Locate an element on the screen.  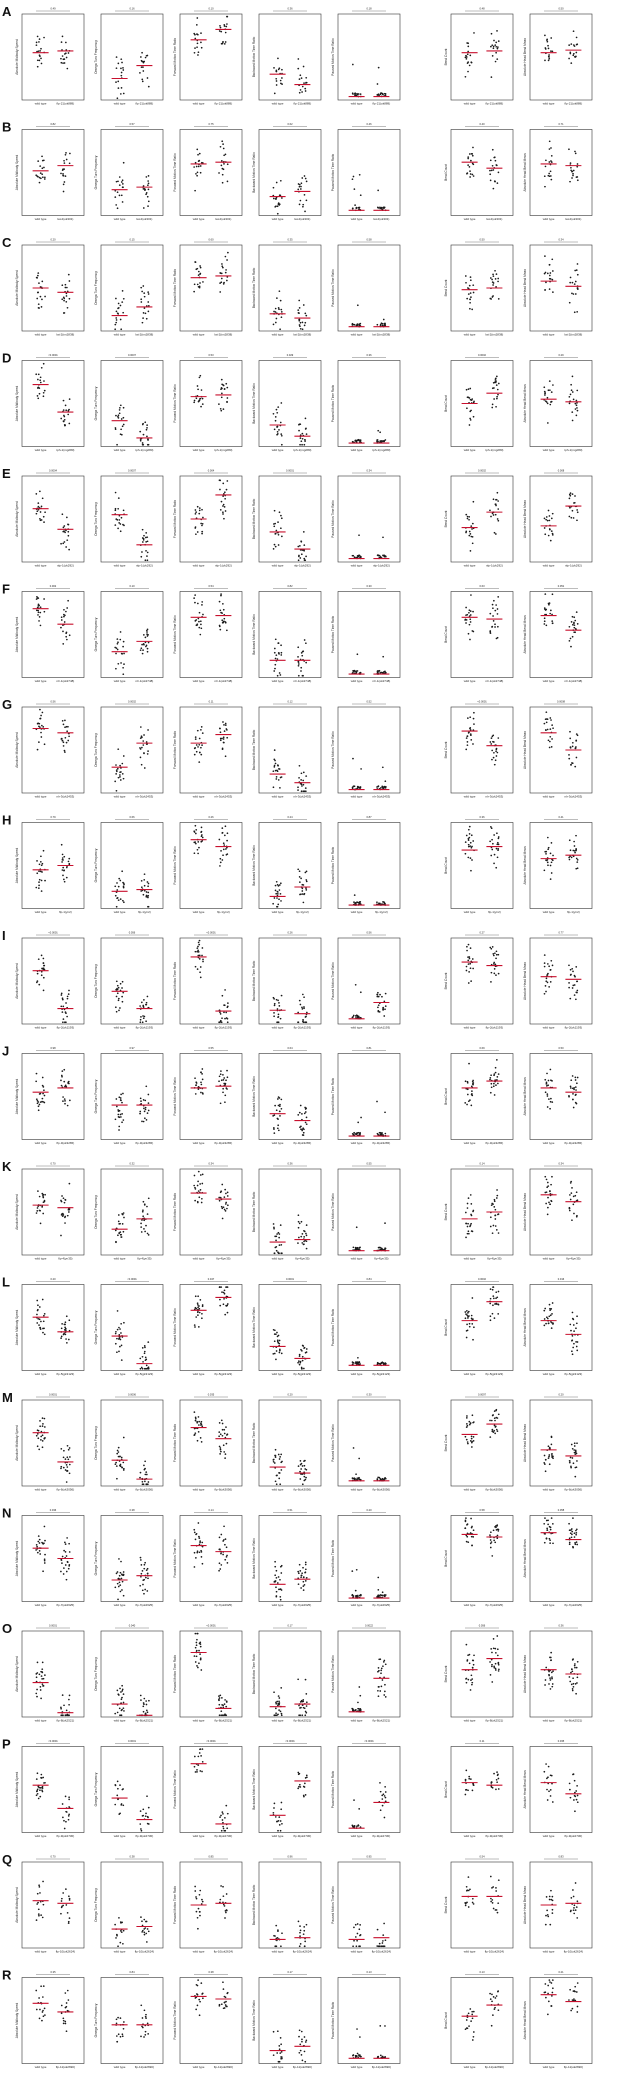
p-value-label: 0.56 is located at coordinates (53, 702).